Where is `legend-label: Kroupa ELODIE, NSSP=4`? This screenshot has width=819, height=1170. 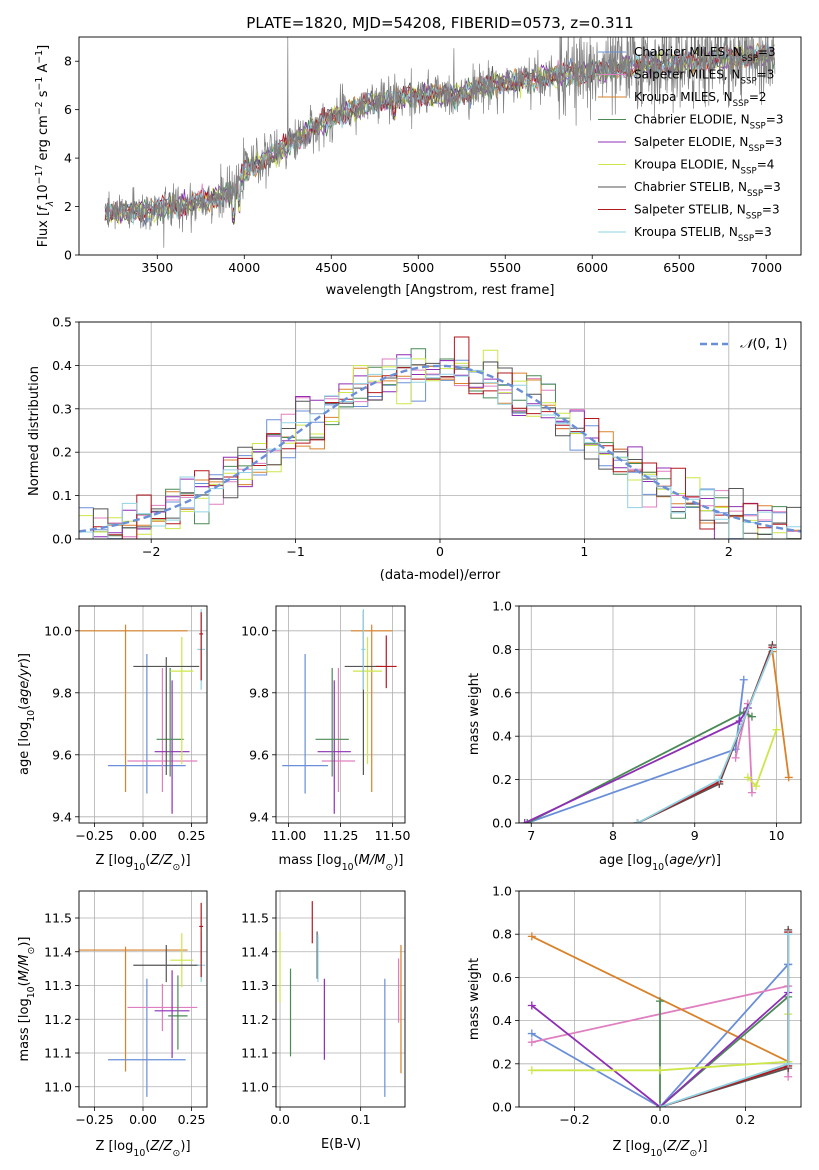 legend-label: Kroupa ELODIE, NSSP=4 is located at coordinates (704, 167).